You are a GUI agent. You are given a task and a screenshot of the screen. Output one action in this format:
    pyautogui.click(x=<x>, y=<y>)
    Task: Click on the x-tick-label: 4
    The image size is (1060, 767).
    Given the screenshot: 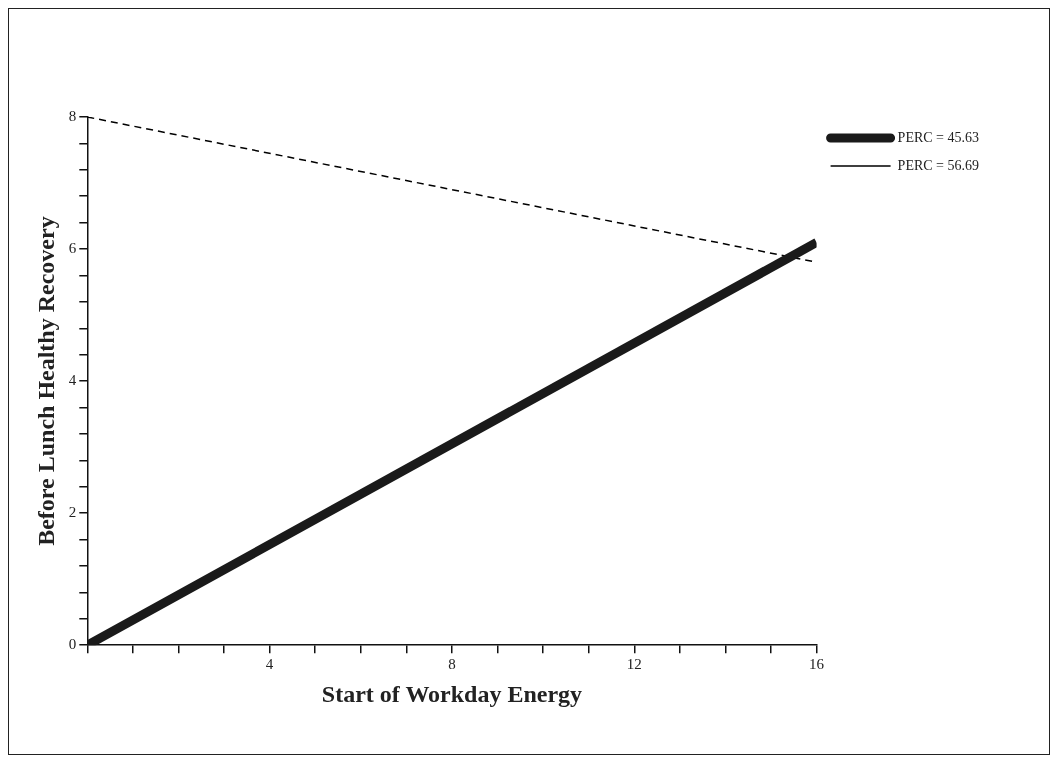 What is the action you would take?
    pyautogui.click(x=269, y=664)
    